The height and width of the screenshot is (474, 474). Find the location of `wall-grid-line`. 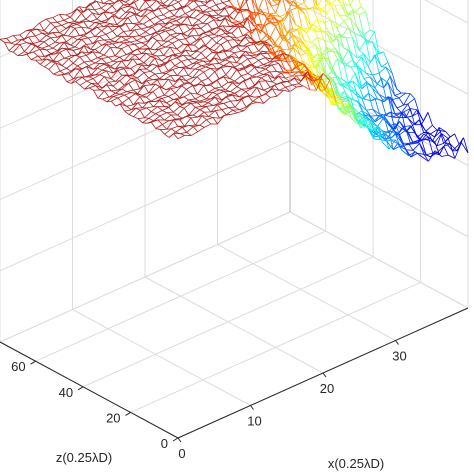

wall-grid-line is located at coordinates (64, 29).